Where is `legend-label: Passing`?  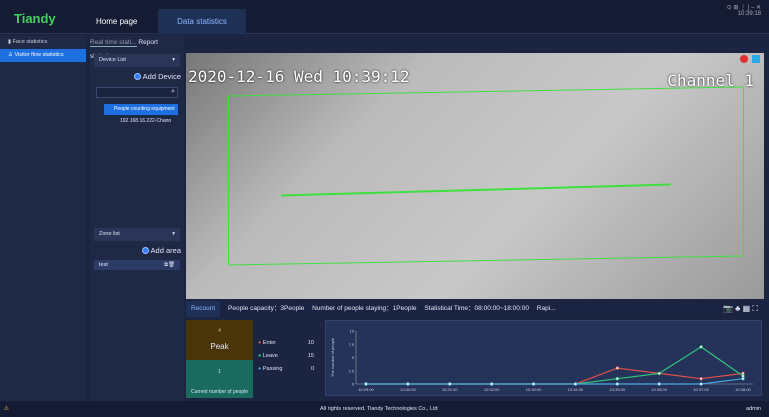
legend-label: Passing is located at coordinates (272, 369).